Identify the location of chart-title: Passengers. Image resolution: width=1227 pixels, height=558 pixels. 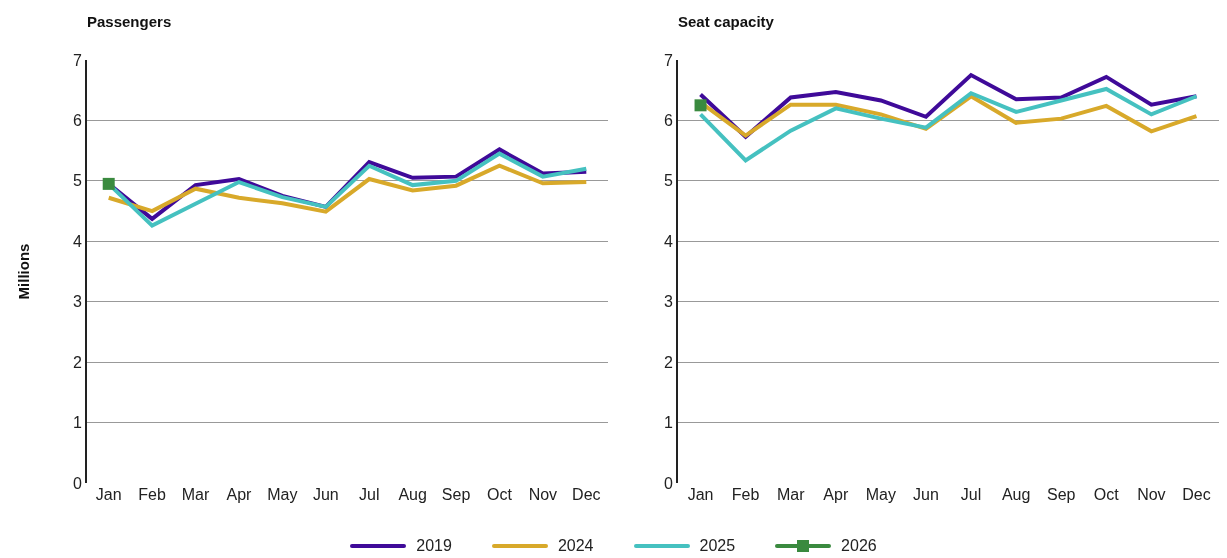
(129, 22).